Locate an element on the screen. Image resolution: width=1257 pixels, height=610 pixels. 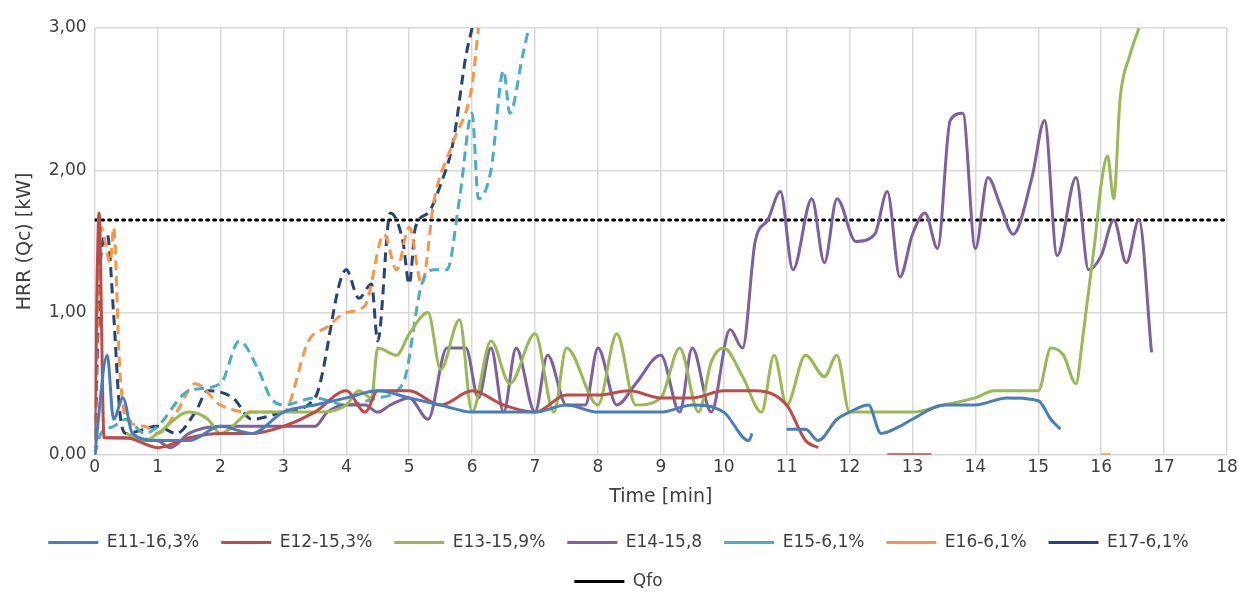
legend-label: E16-6,1% is located at coordinates (985, 540).